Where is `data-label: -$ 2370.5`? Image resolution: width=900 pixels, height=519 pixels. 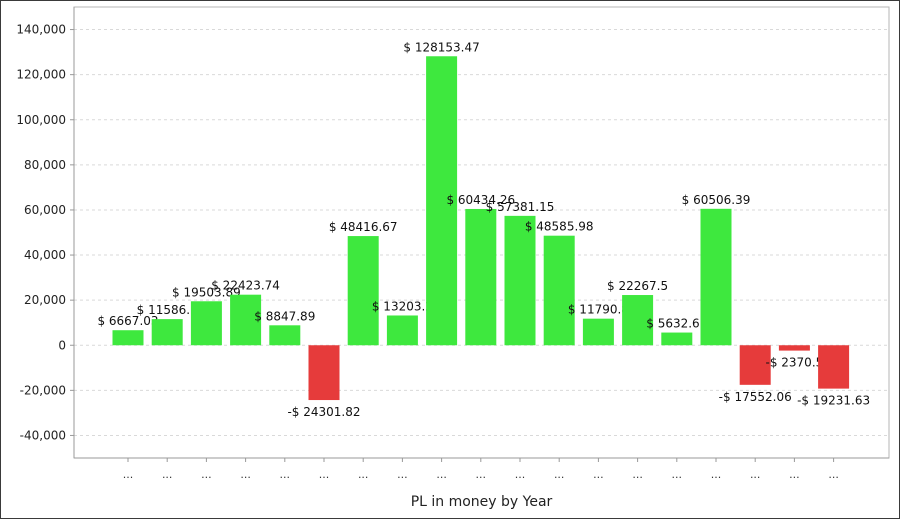 data-label: -$ 2370.5 is located at coordinates (795, 363).